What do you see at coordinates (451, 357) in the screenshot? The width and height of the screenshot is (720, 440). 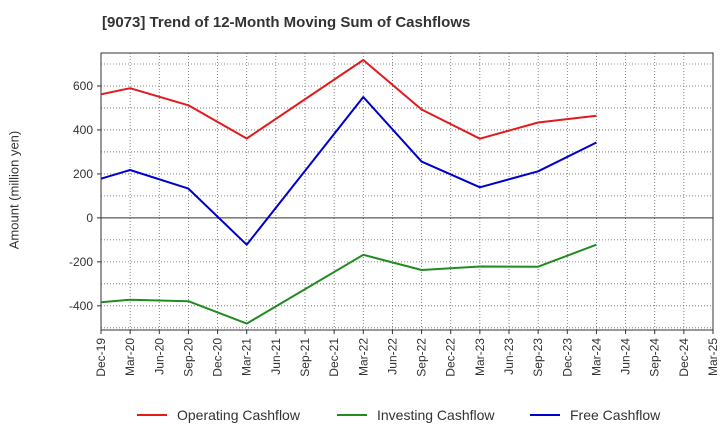 I see `x-tick-label: Dec-22` at bounding box center [451, 357].